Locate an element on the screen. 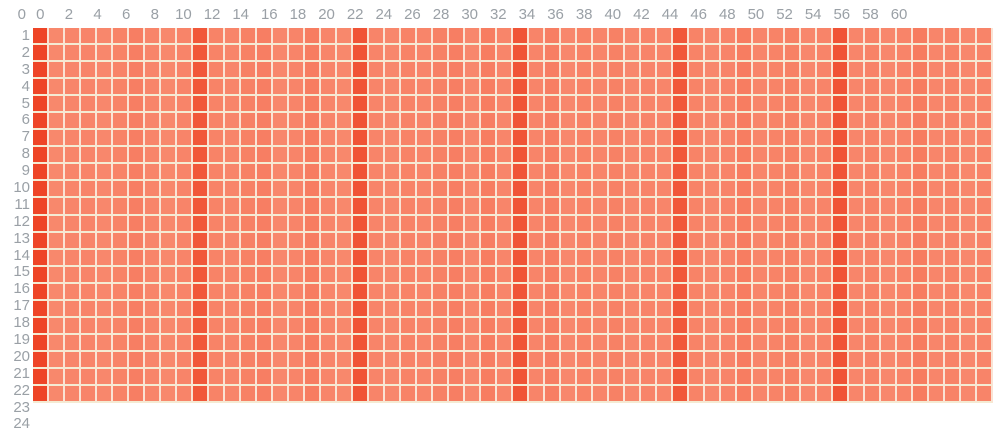 The image size is (1000, 437). x-axis-tick-label: 42 is located at coordinates (641, 14).